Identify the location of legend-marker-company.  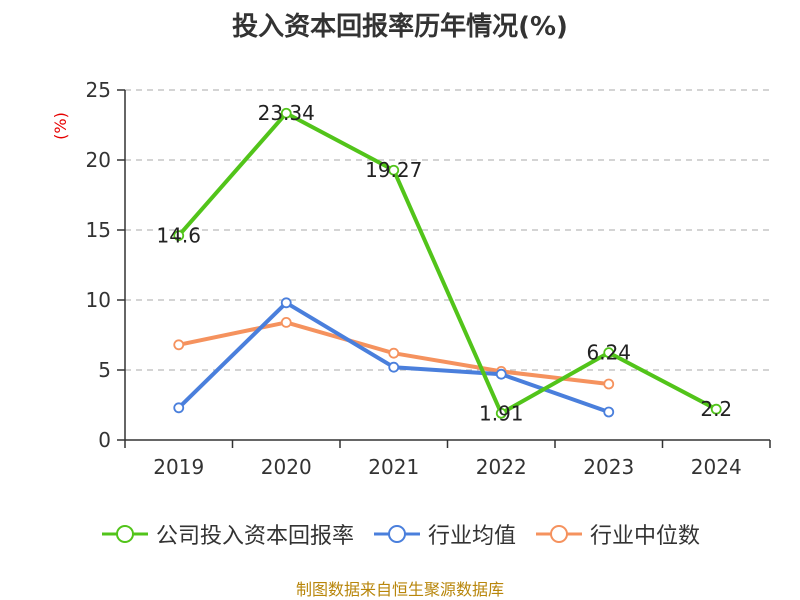
(124, 534).